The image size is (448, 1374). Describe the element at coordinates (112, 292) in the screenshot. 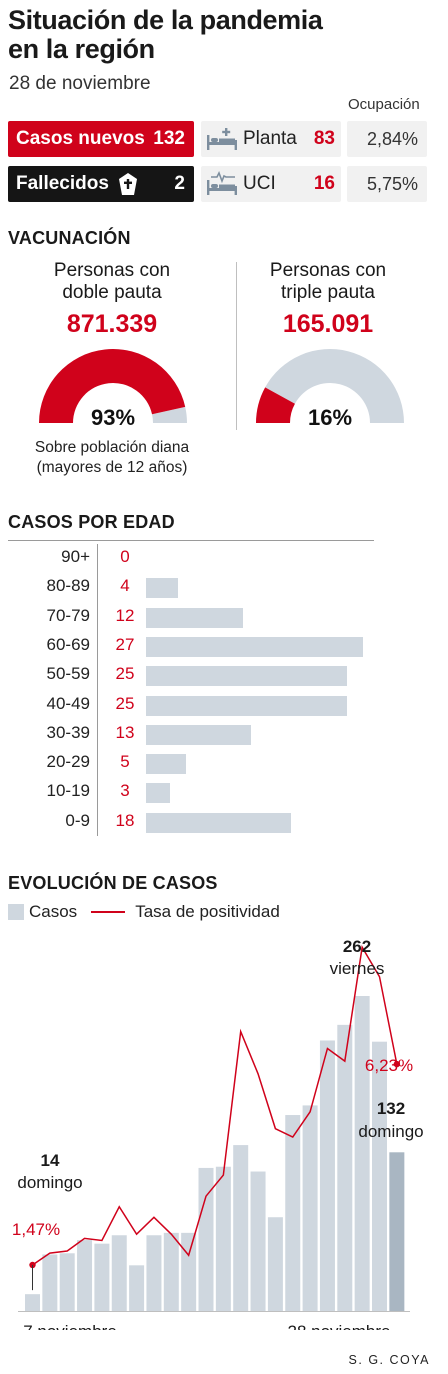

I see `double-dose-label-line2: doble pauta` at that location.